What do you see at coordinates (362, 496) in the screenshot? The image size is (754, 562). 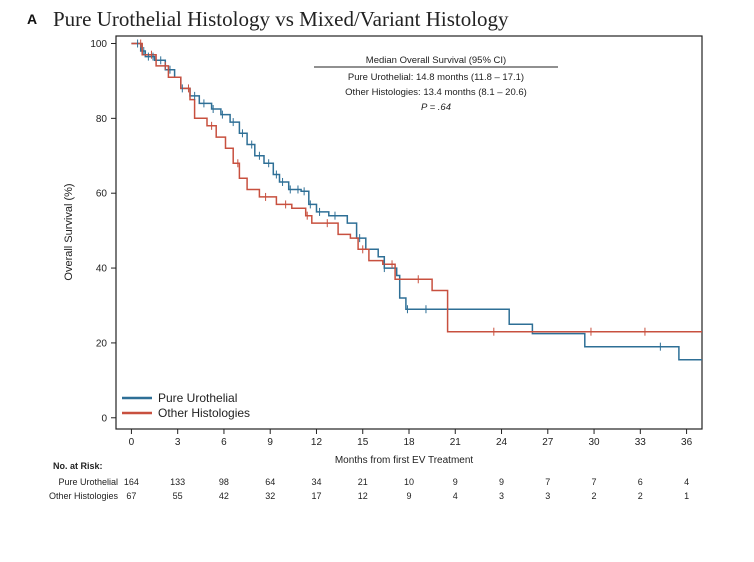 I see `risk-cell: 12` at bounding box center [362, 496].